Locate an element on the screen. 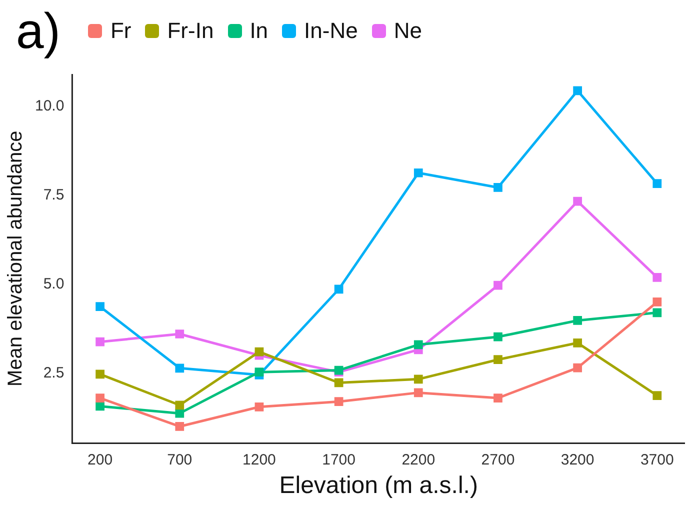 The height and width of the screenshot is (505, 695). y-tick-label: 5.0 is located at coordinates (53, 283).